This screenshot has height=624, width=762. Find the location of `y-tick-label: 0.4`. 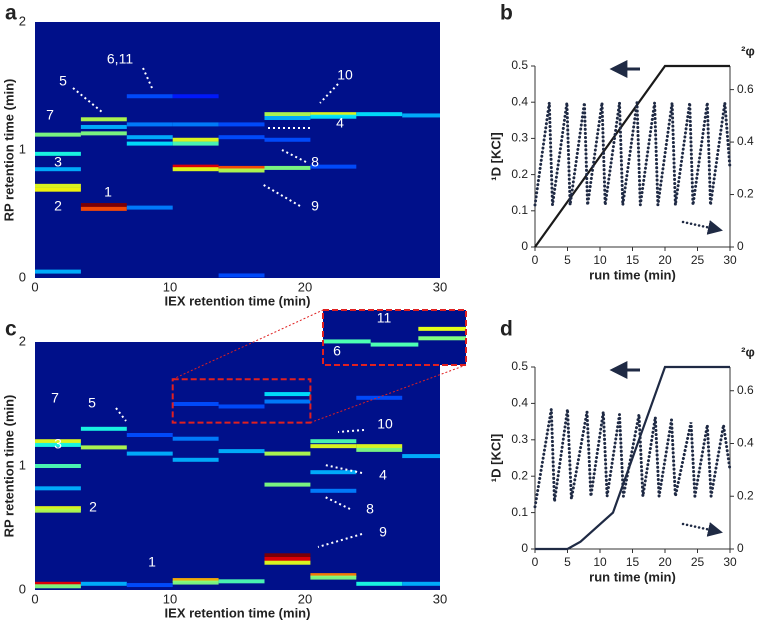

y-tick-label: 0.4 is located at coordinates (519, 101).